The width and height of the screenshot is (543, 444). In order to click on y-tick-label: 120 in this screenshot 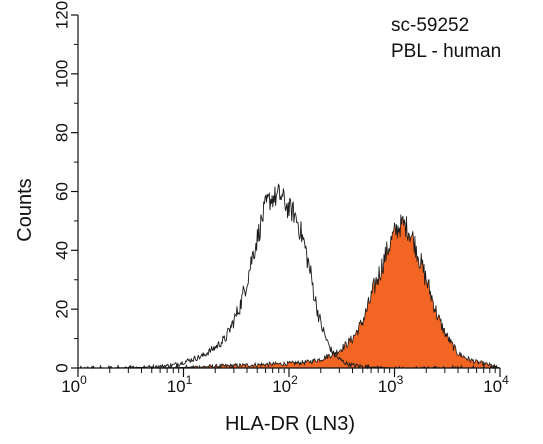, I will do `click(62, 15)`.